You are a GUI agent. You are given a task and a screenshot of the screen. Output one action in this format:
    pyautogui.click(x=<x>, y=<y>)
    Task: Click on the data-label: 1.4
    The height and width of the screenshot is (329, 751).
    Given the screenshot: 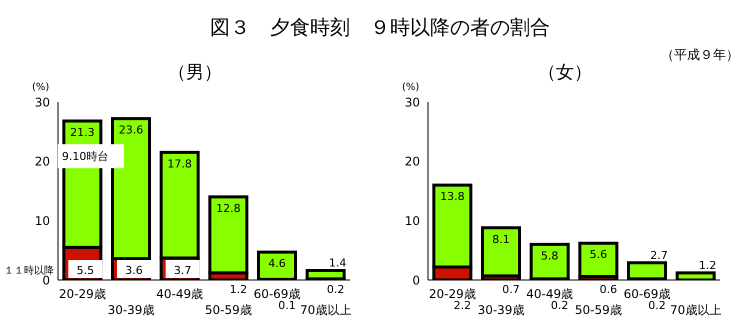 What is the action you would take?
    pyautogui.click(x=337, y=263)
    